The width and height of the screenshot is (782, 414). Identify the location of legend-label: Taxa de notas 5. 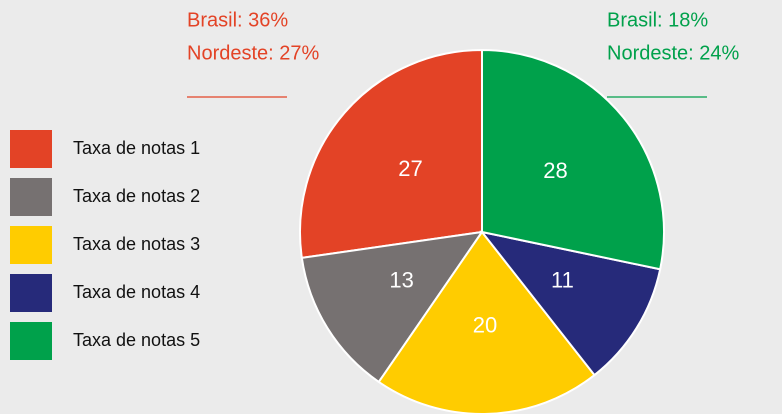
(136, 340).